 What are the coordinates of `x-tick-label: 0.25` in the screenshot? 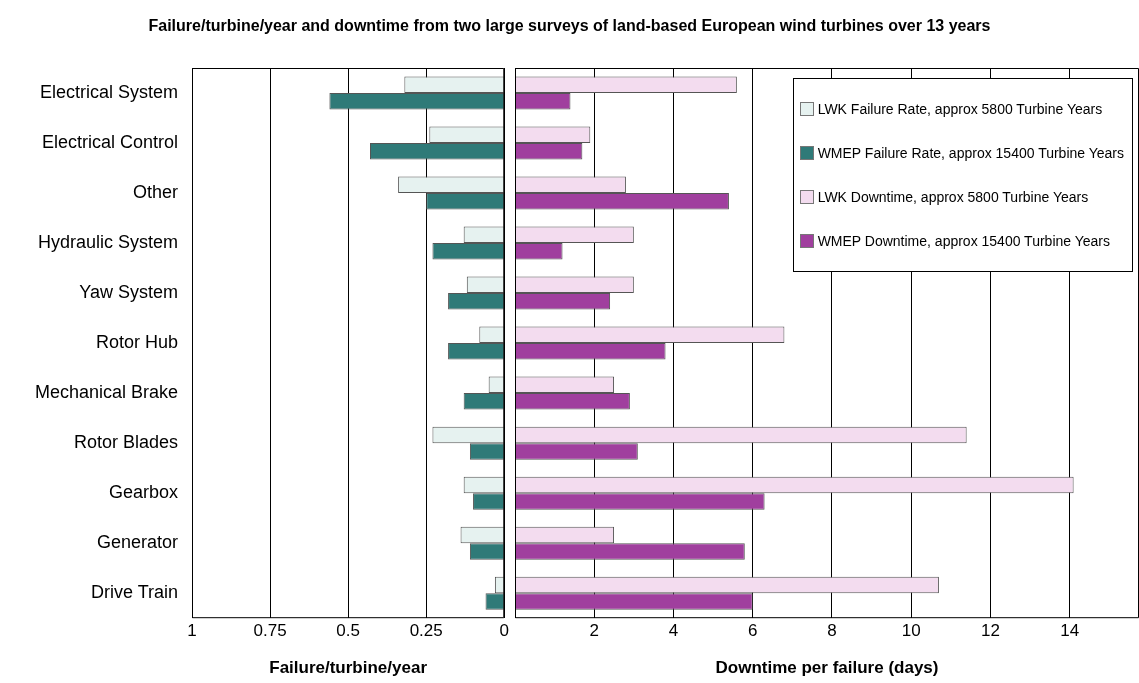 It's located at (426, 631).